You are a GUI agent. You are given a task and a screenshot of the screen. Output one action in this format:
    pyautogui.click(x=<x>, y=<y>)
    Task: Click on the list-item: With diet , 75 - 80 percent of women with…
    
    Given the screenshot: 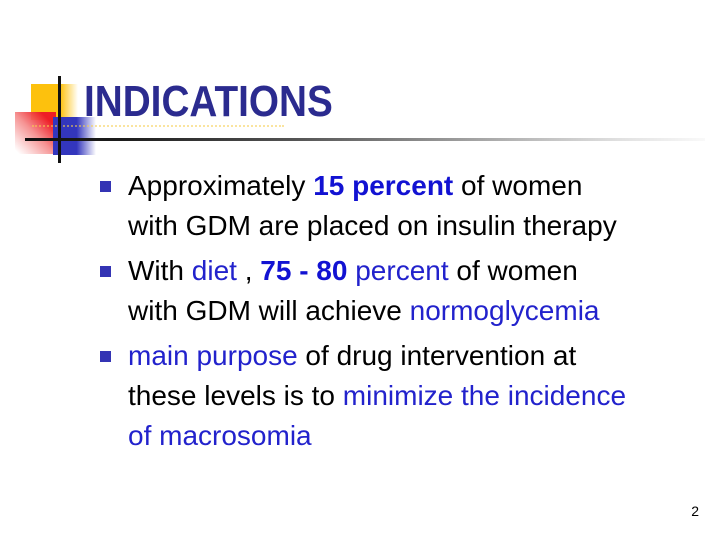 What is the action you would take?
    pyautogui.click(x=400, y=291)
    